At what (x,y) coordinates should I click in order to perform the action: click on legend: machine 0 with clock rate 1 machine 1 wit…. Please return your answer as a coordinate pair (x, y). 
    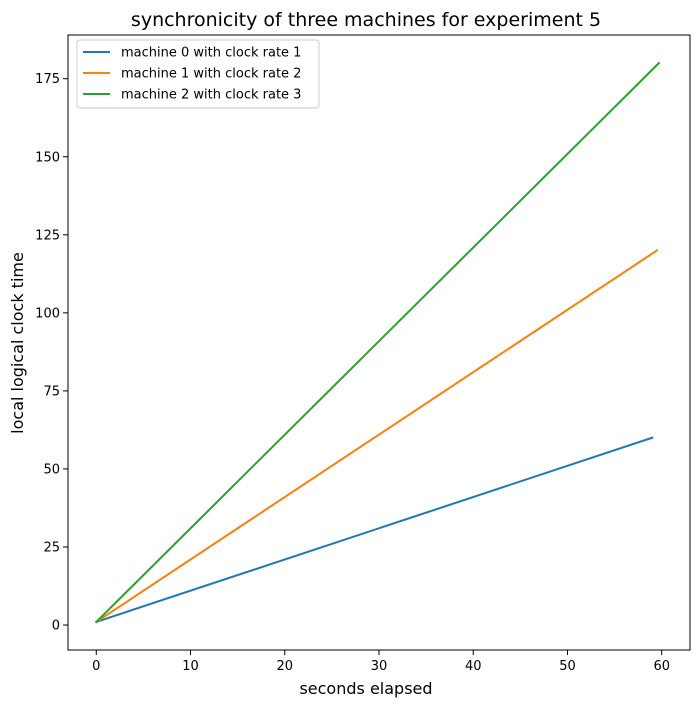
    Looking at the image, I should click on (198, 74).